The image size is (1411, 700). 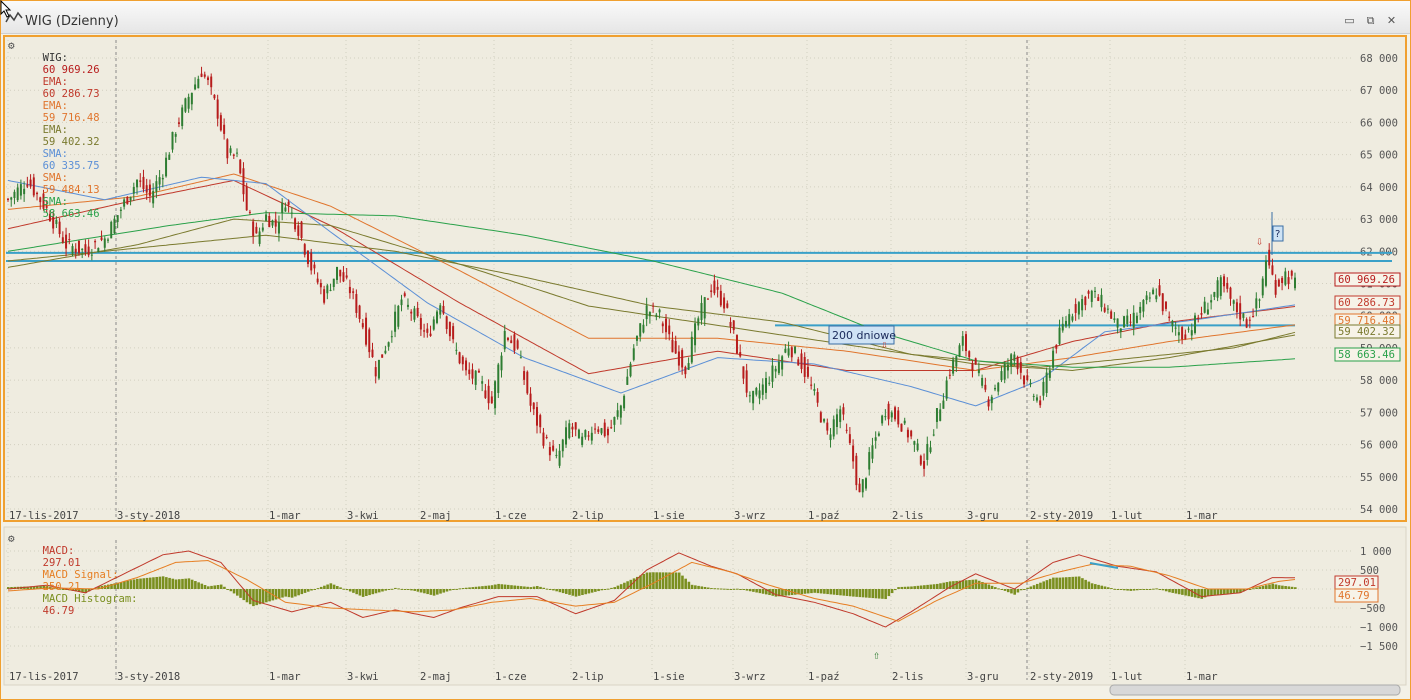 What do you see at coordinates (651, 590) in the screenshot?
I see `signal-line` at bounding box center [651, 590].